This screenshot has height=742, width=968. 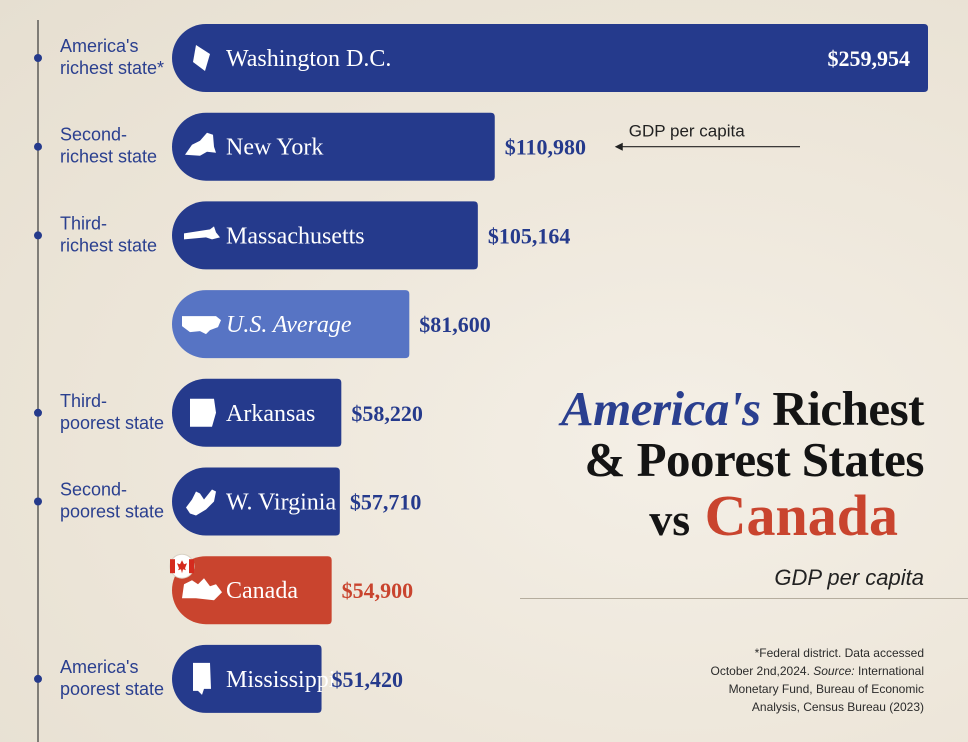 I want to click on value-label-1: $110,980, so click(x=545, y=147).